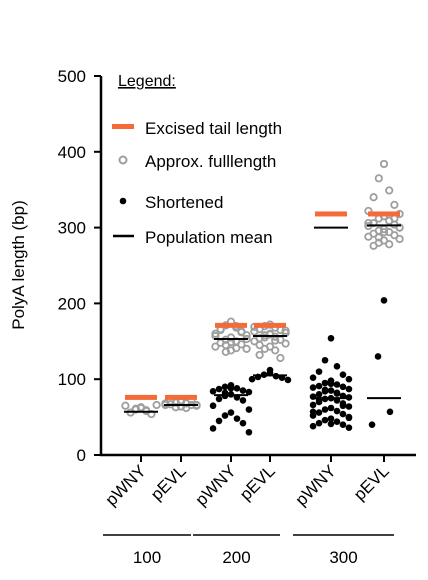  I want to click on legend-item-excised: Excised tail length, so click(197, 128).